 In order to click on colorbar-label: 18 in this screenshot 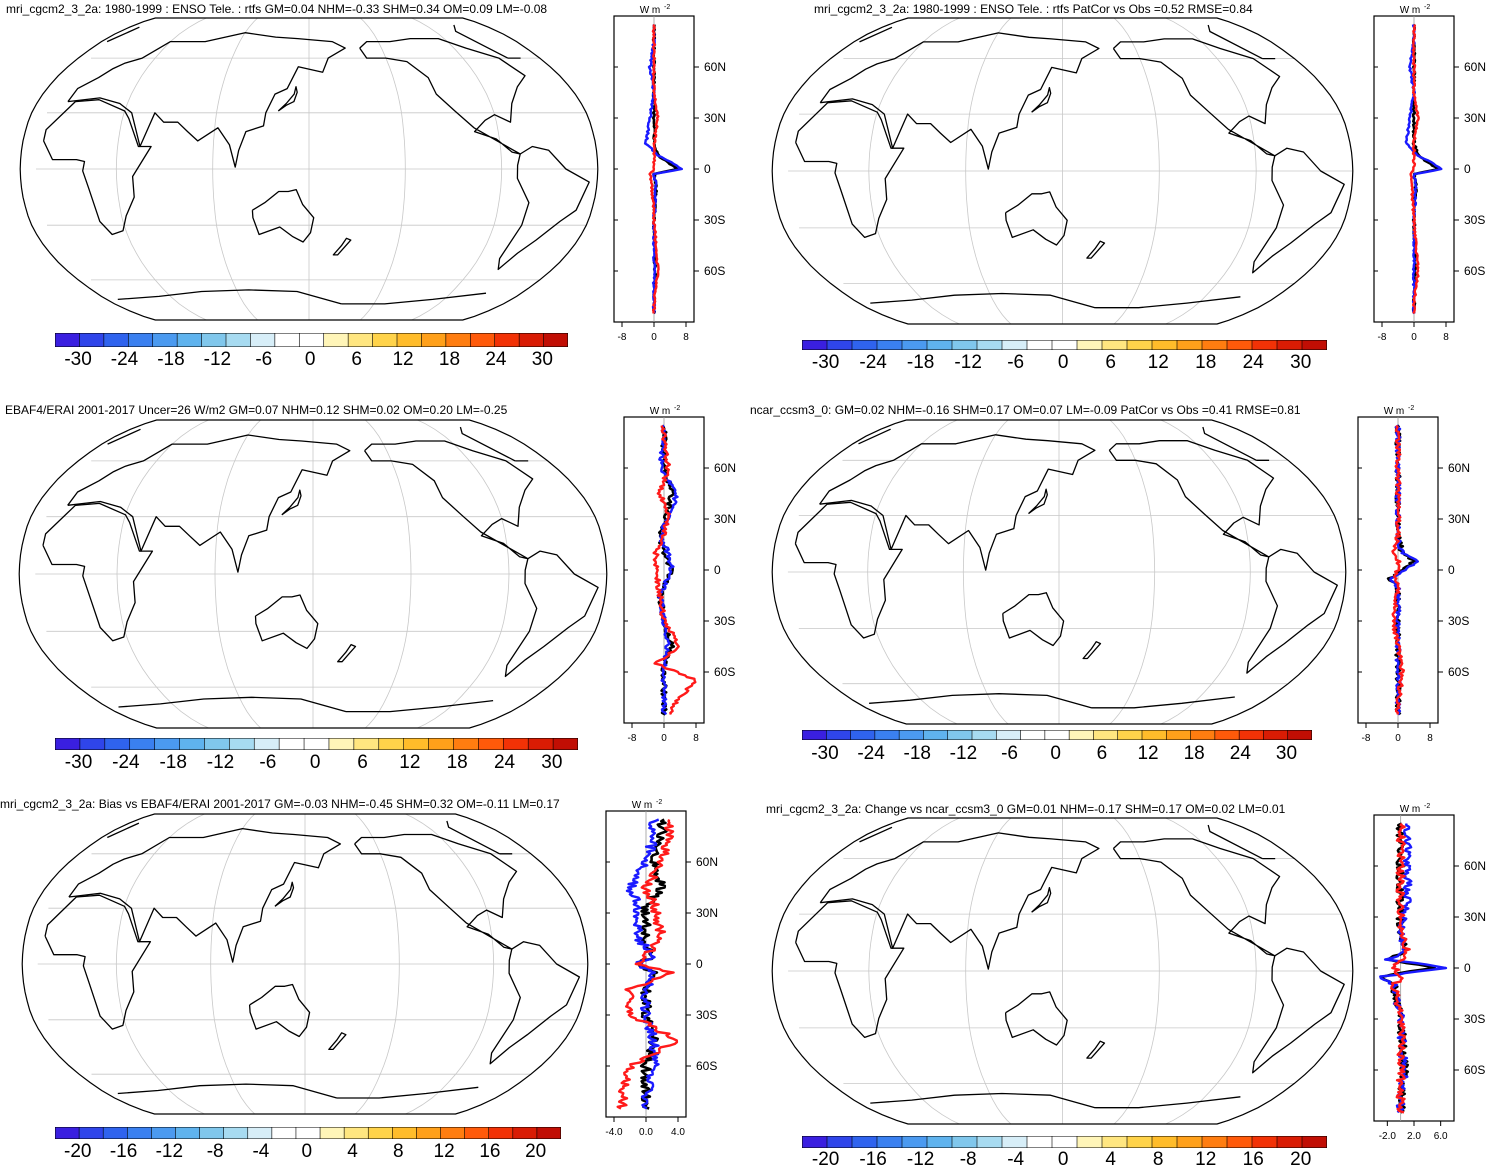, I will do `click(457, 763)`.